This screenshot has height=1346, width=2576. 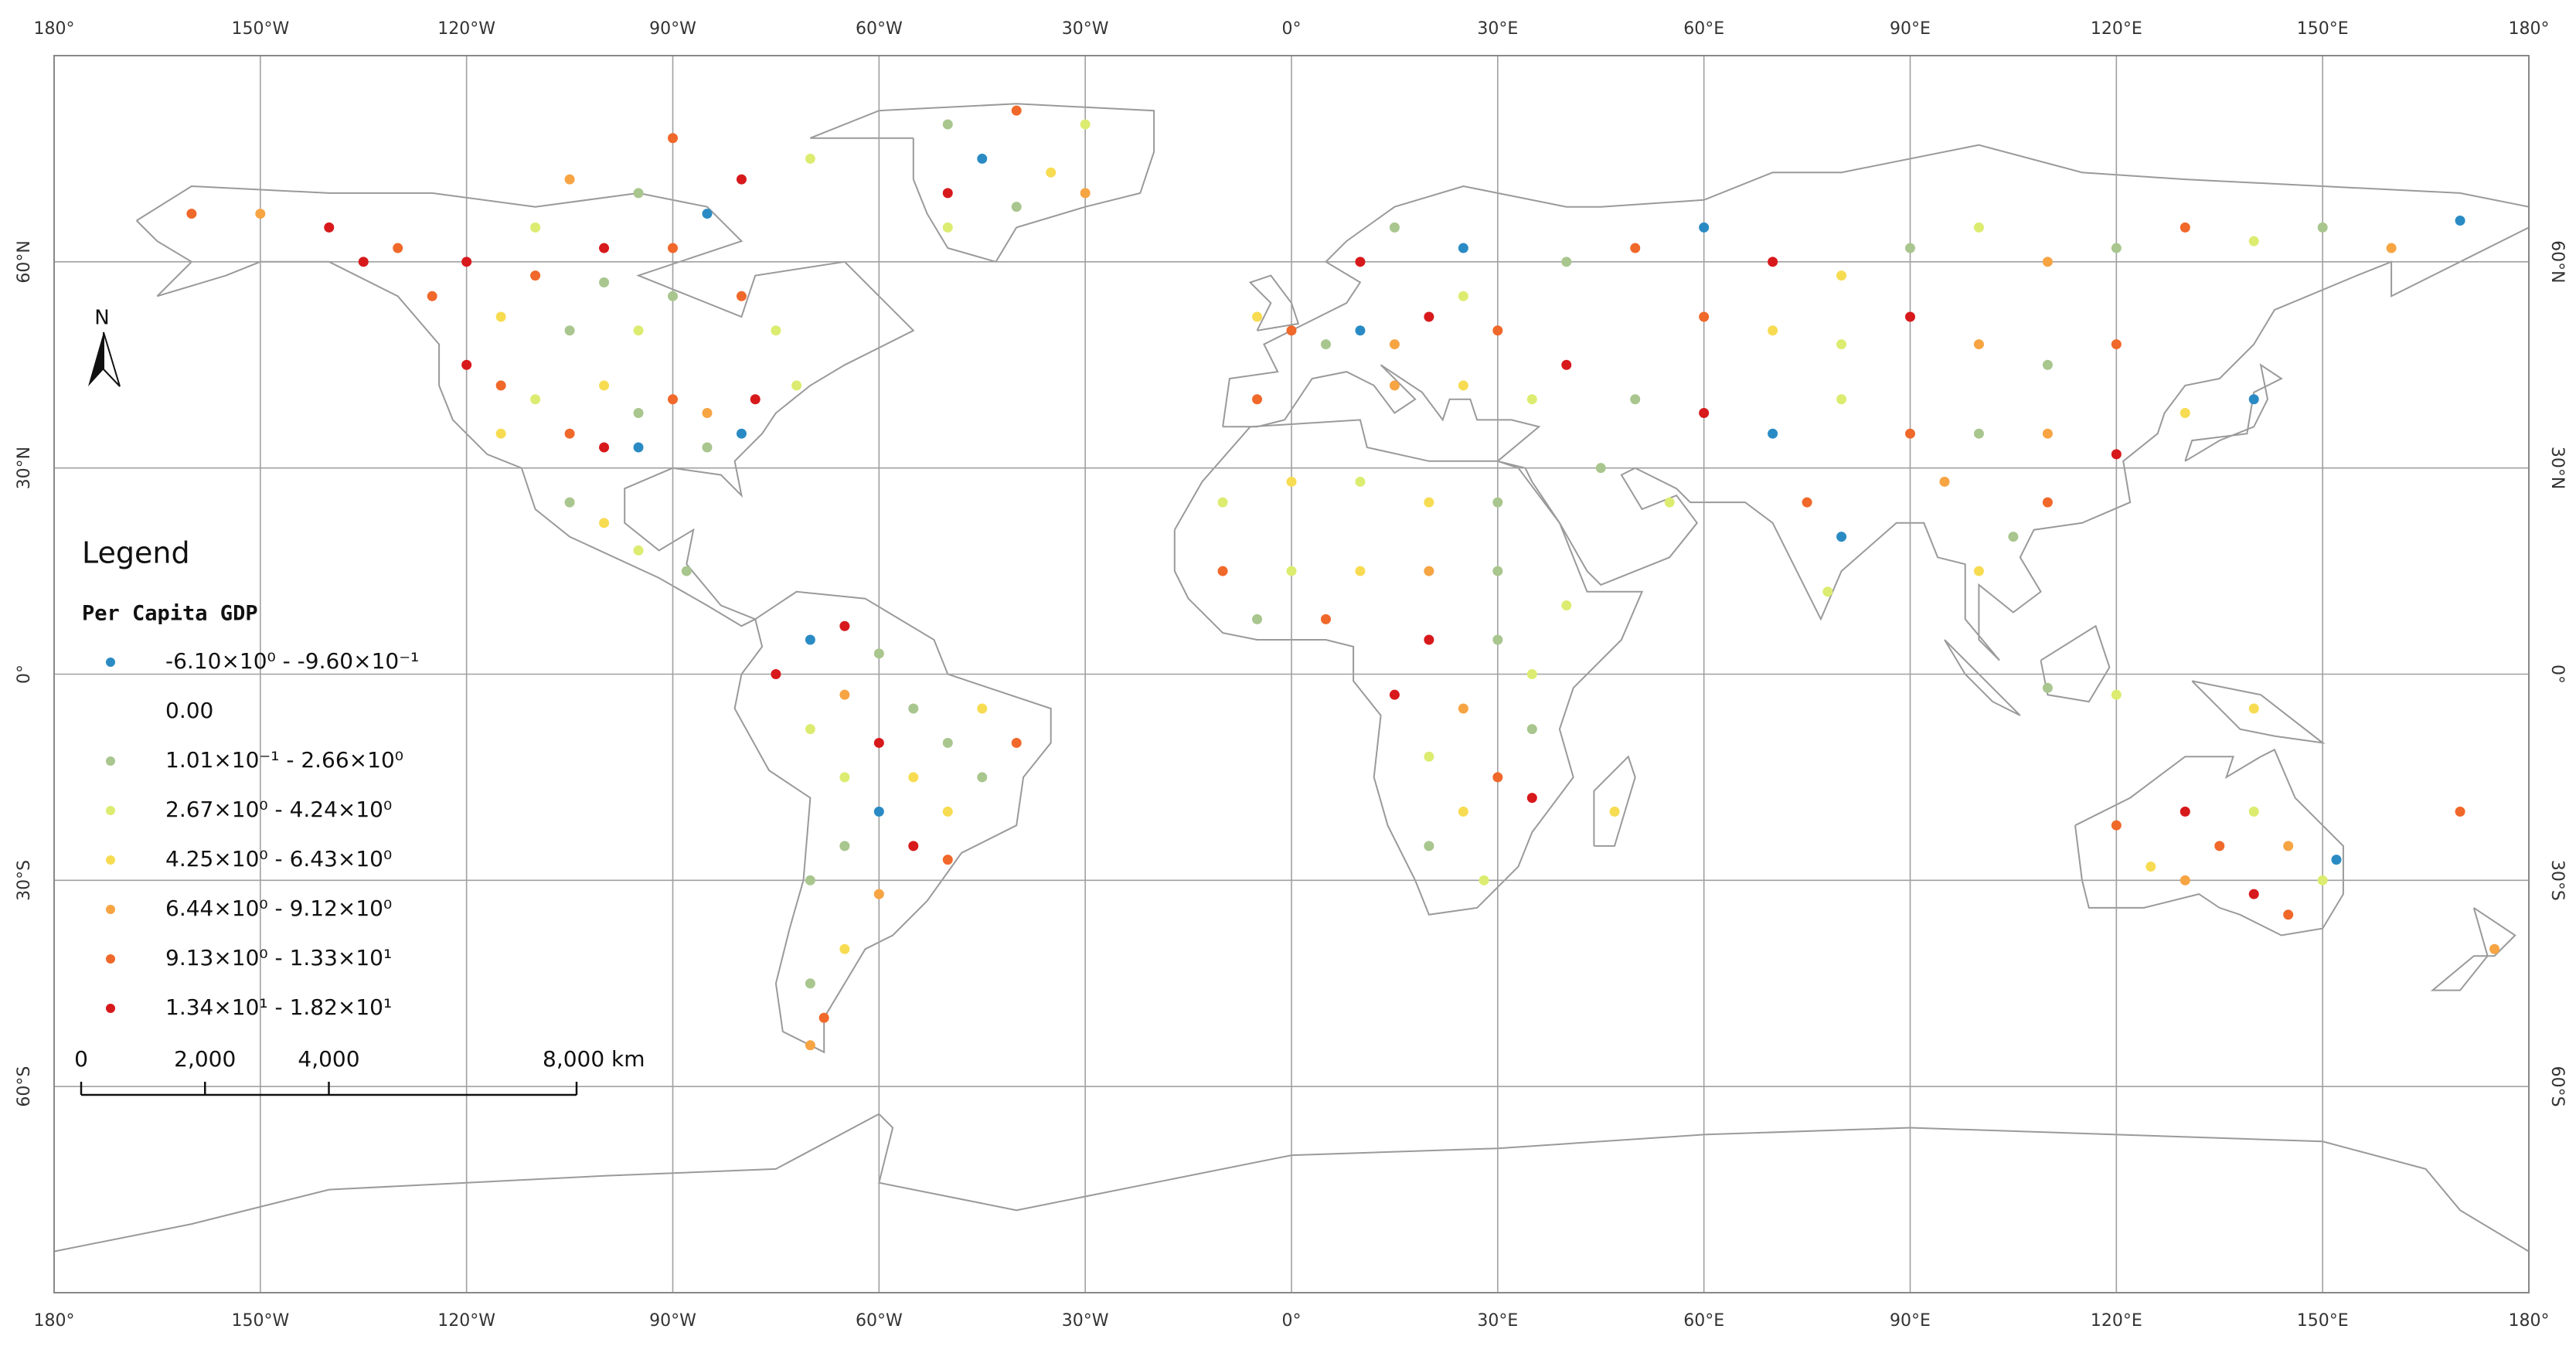 What do you see at coordinates (2557, 1086) in the screenshot?
I see `lat-label-right: 60°S` at bounding box center [2557, 1086].